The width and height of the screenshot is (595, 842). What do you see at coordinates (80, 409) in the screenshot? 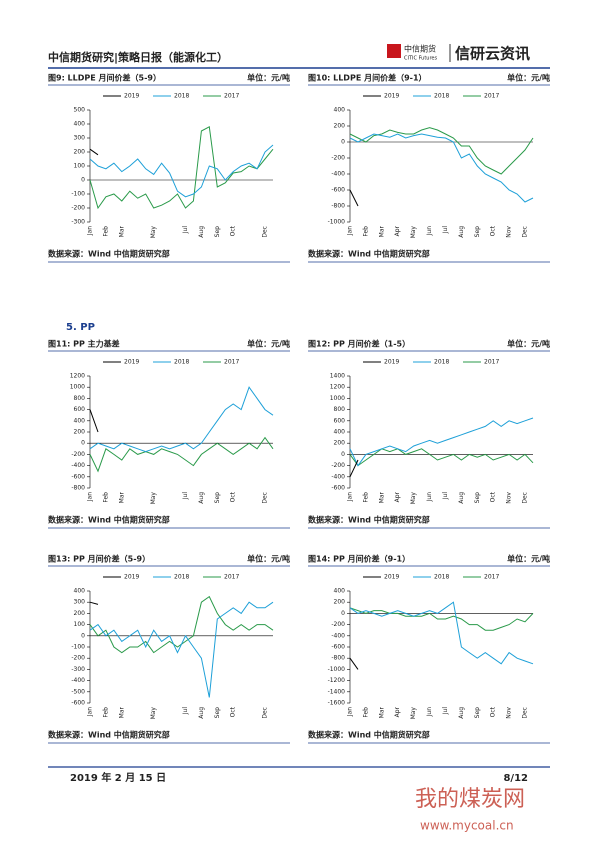
I see `y-tick-label: 600` at bounding box center [80, 409].